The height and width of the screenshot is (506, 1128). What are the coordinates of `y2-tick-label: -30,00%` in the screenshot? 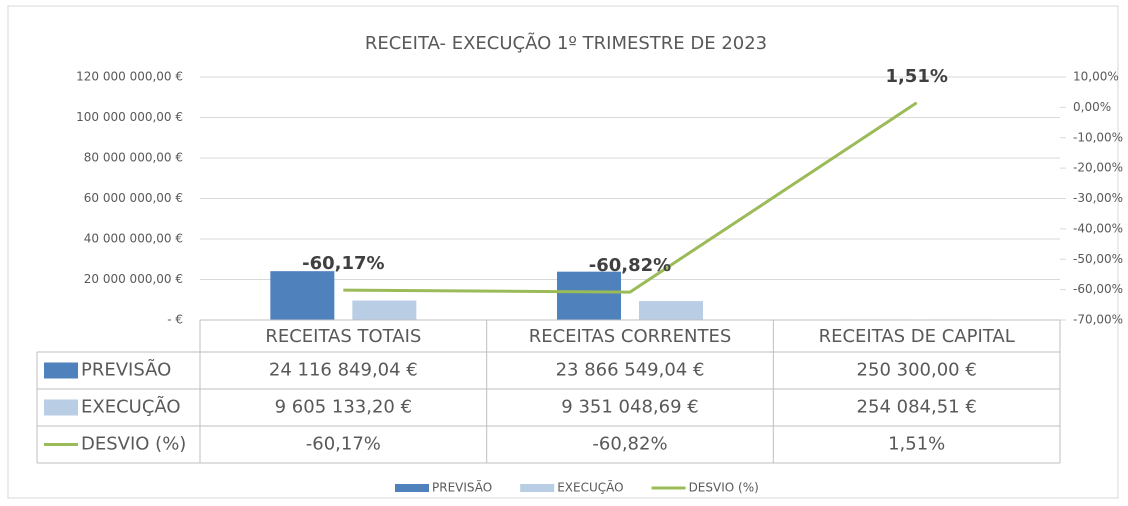 It's located at (1098, 198).